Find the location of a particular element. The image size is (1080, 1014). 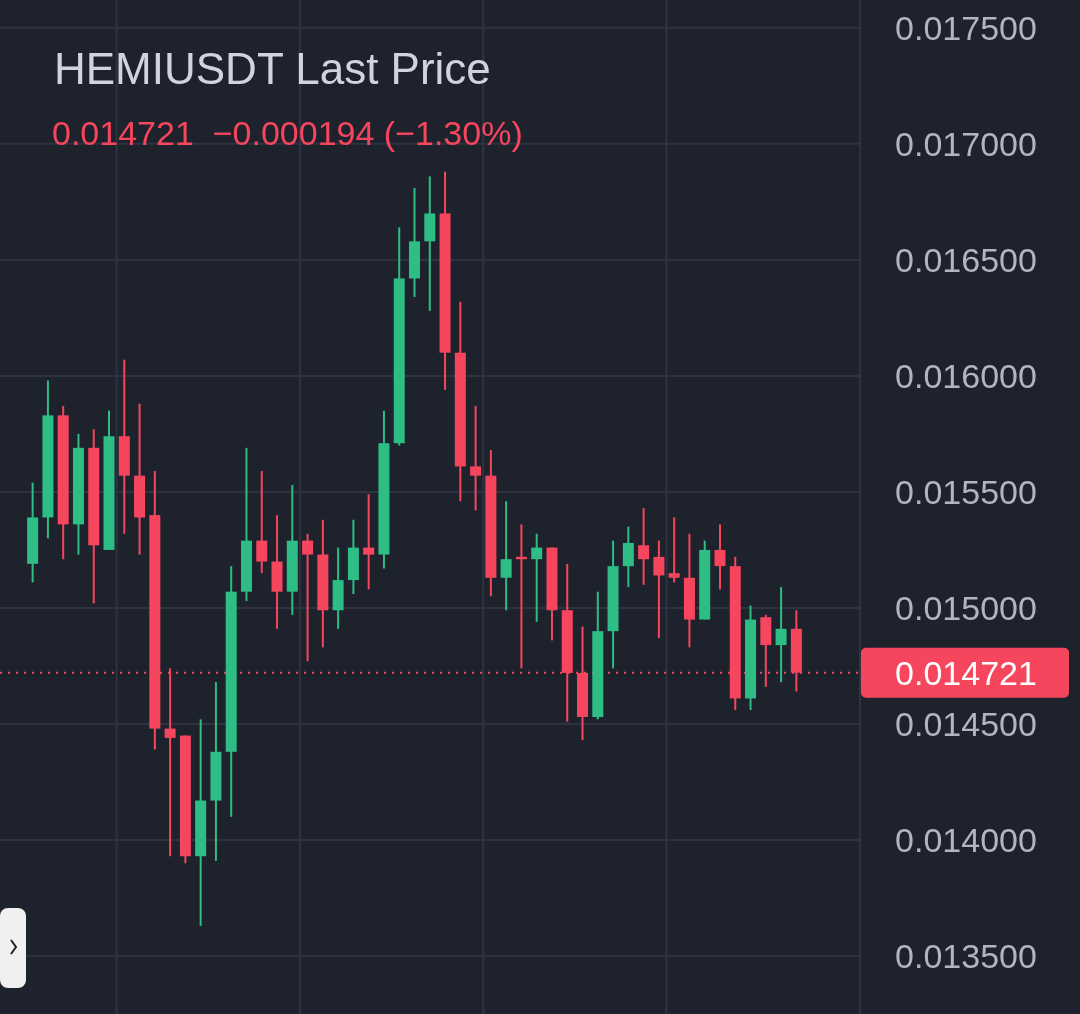

y-tick-label: 0.013500 is located at coordinates (966, 955).